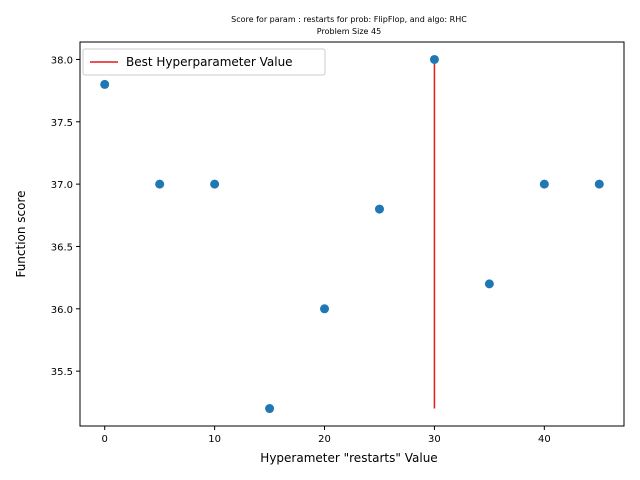 The image size is (640, 480). What do you see at coordinates (209, 62) in the screenshot?
I see `legend-label-best-hyperparameter: Best Hyperparameter Value` at bounding box center [209, 62].